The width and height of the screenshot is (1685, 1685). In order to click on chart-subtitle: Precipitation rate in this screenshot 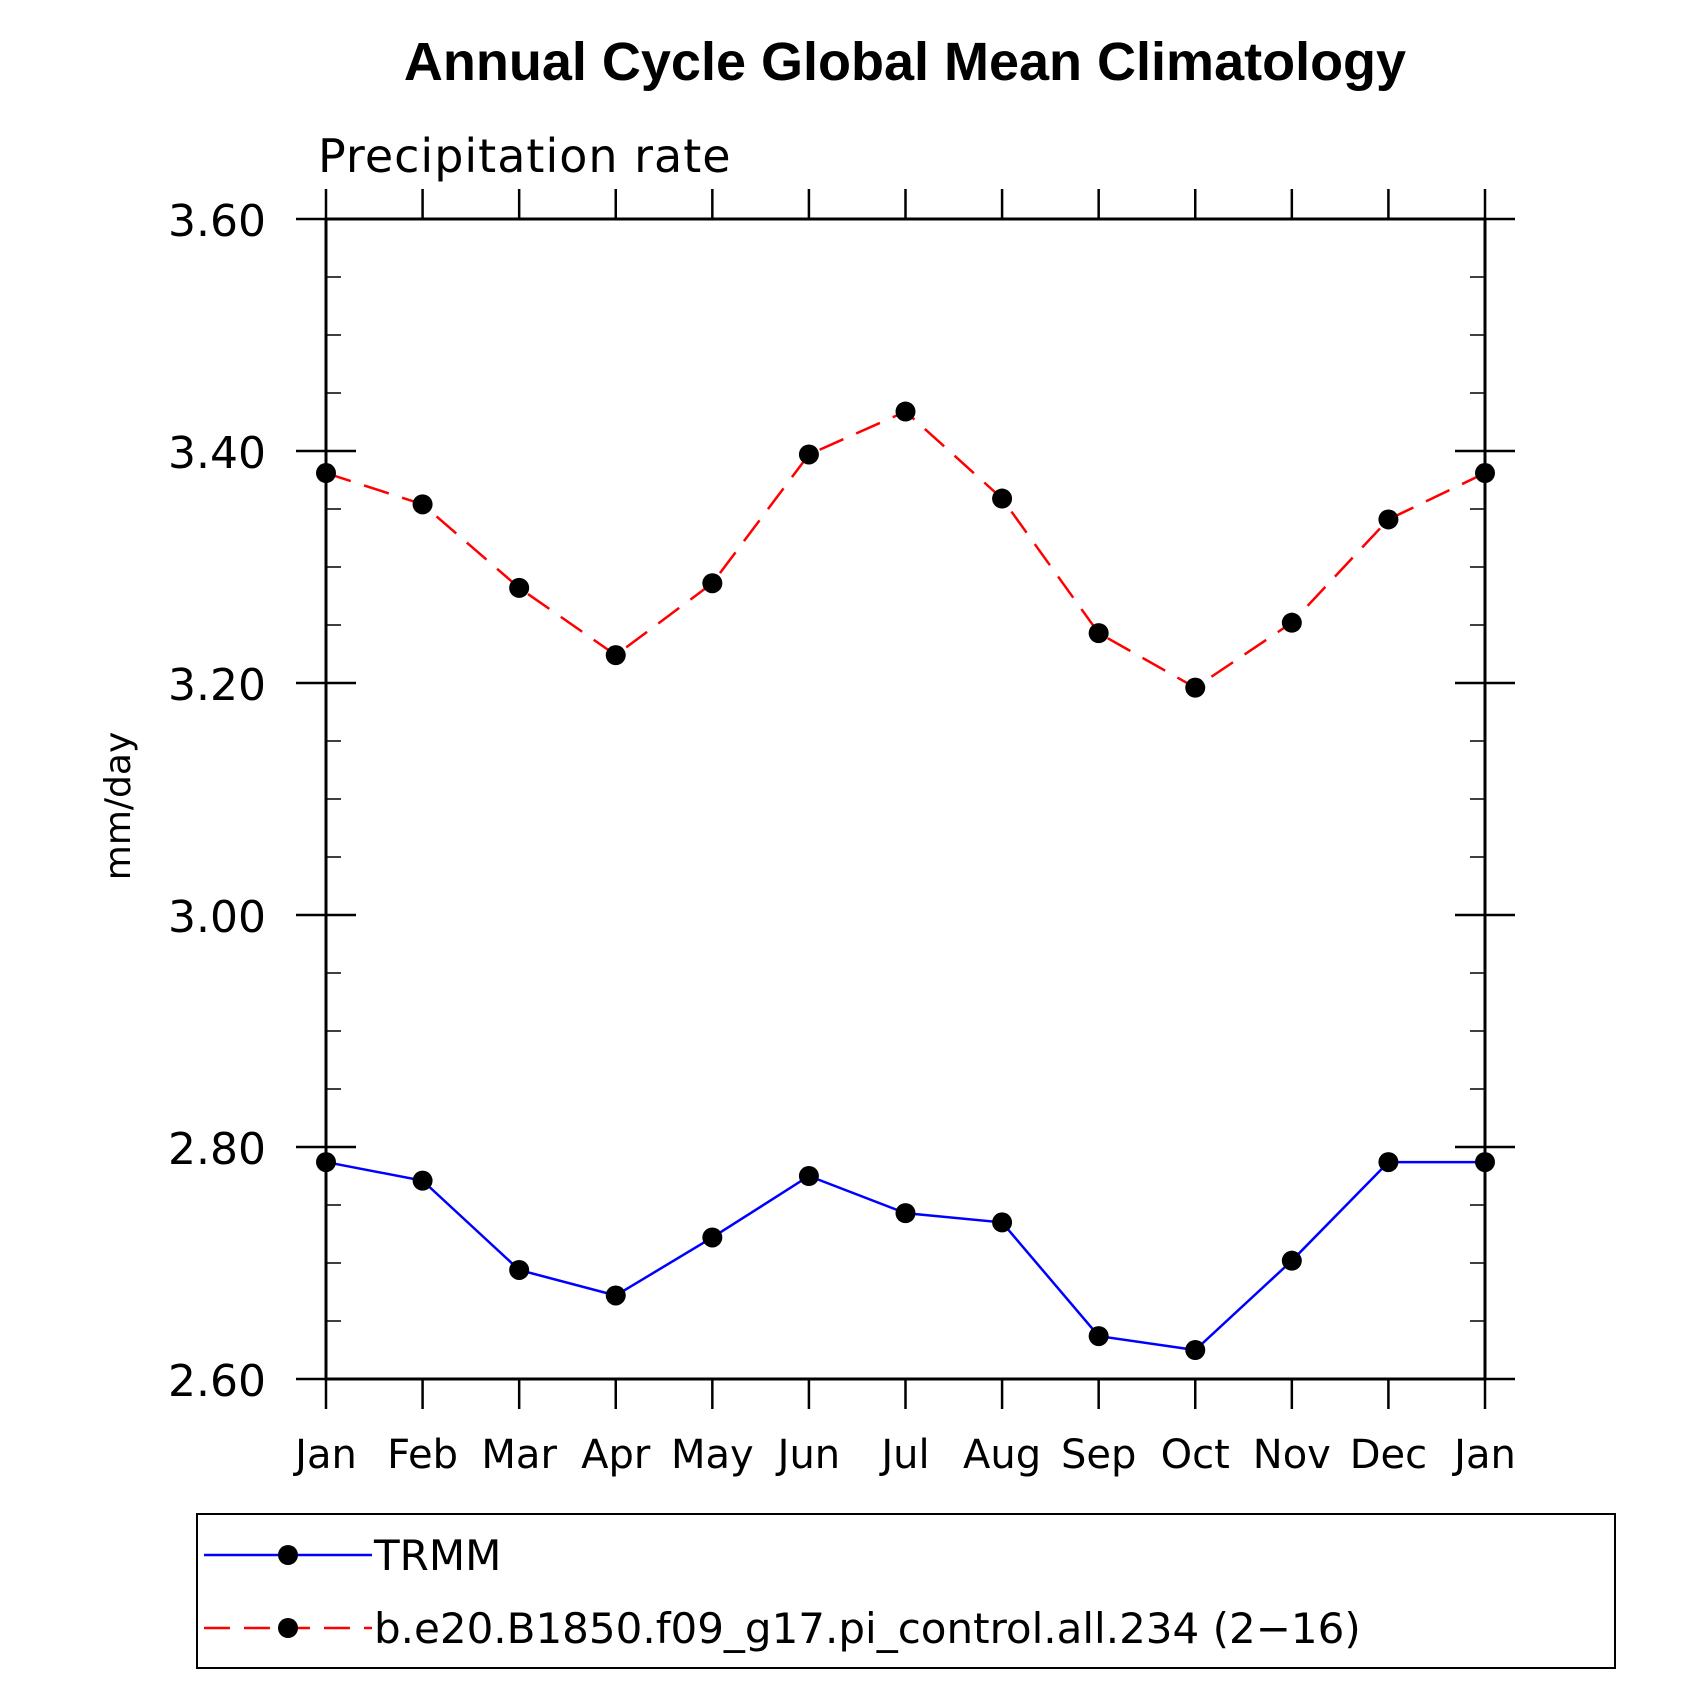, I will do `click(525, 156)`.